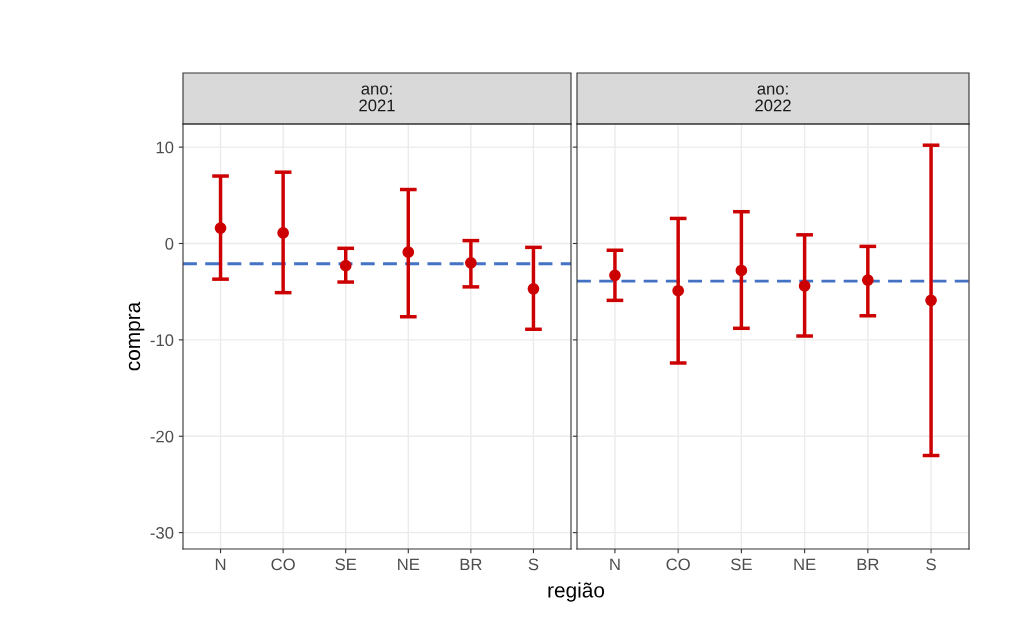 Image resolution: width=1031 pixels, height=630 pixels. Describe the element at coordinates (165, 147) in the screenshot. I see `y-tick-label: 10` at that location.